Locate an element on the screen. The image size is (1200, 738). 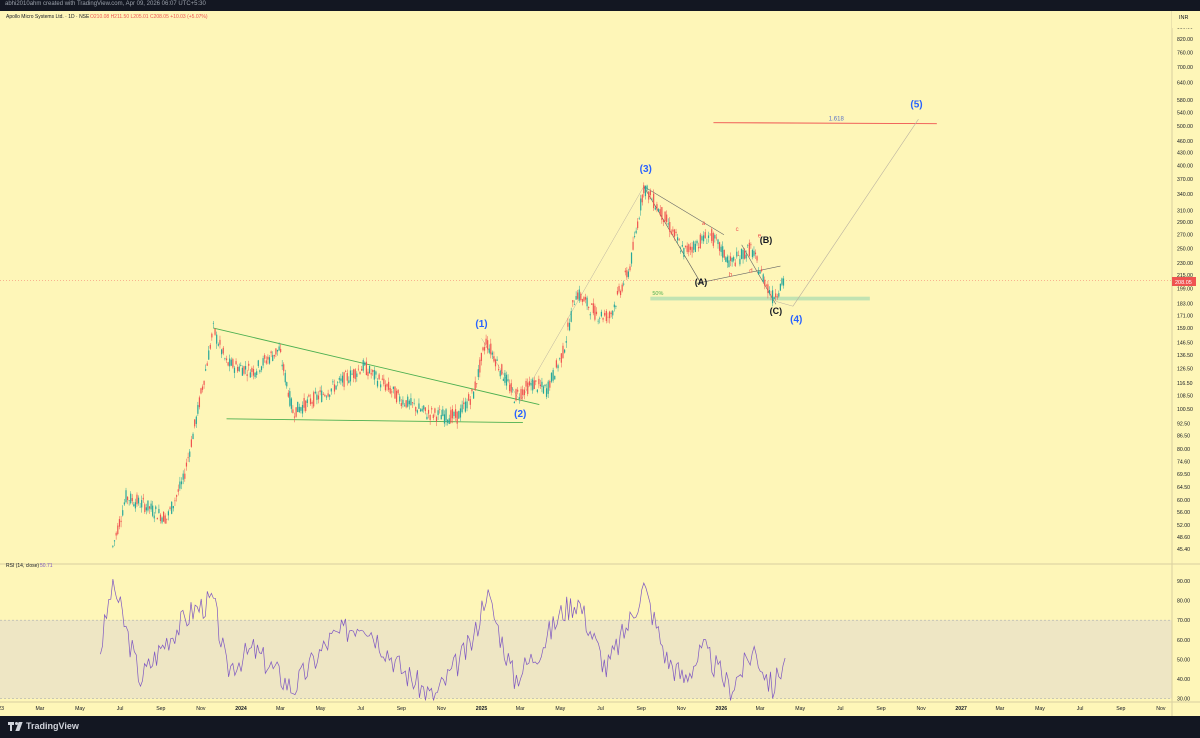
wave-label-c: (C) is located at coordinates (776, 311).